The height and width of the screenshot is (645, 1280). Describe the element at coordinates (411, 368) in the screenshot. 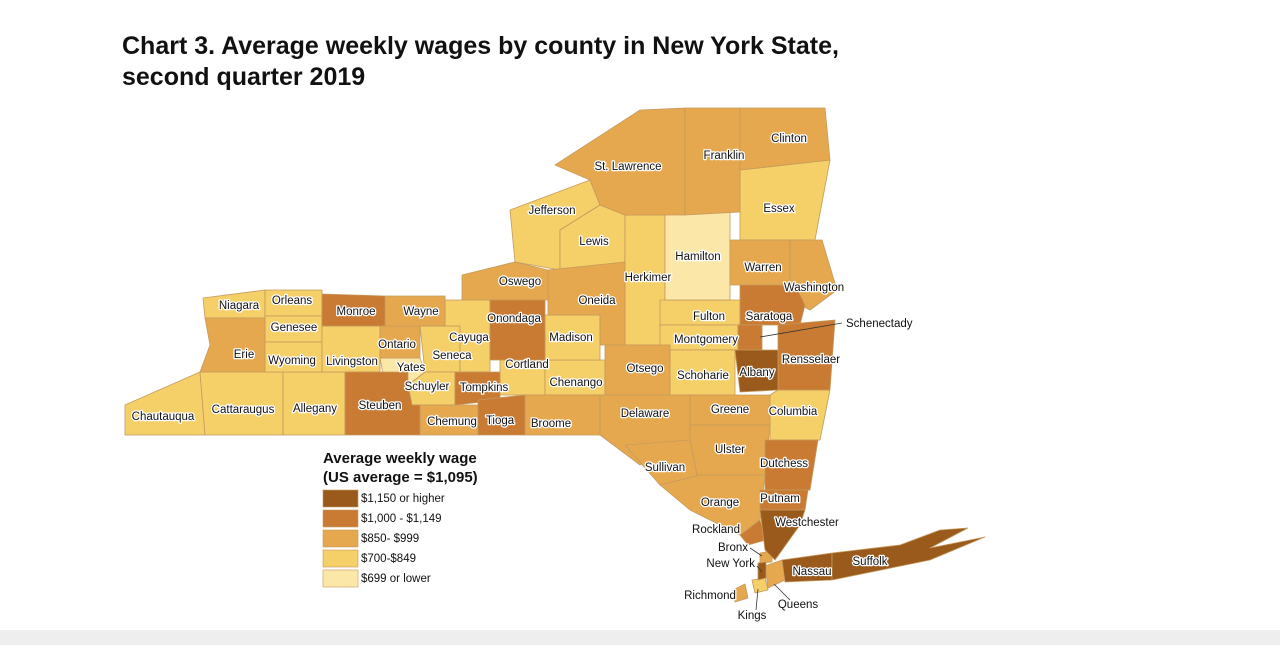

I see `county-label: Yates` at that location.